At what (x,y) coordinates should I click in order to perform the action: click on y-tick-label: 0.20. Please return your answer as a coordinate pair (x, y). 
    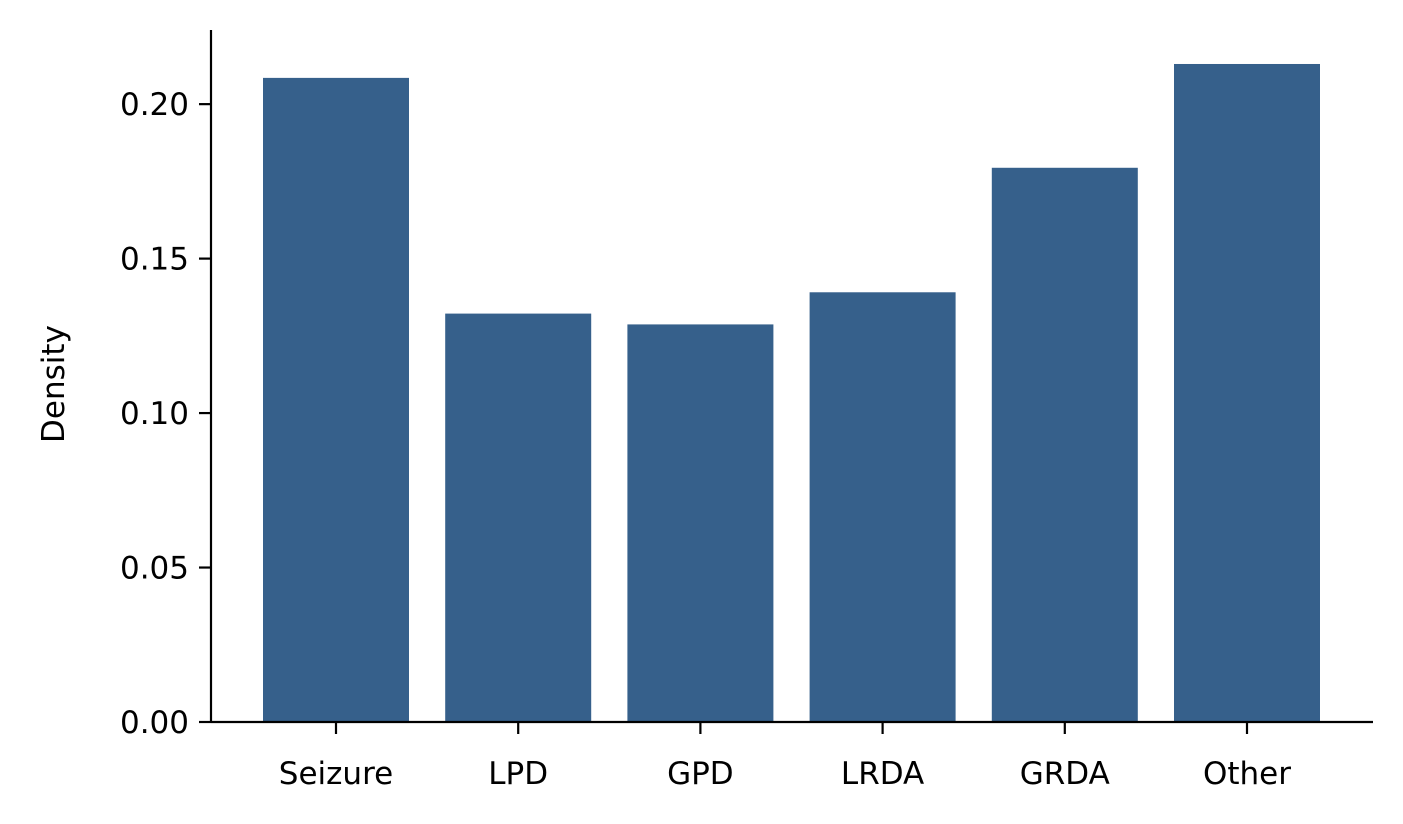
    Looking at the image, I should click on (154, 105).